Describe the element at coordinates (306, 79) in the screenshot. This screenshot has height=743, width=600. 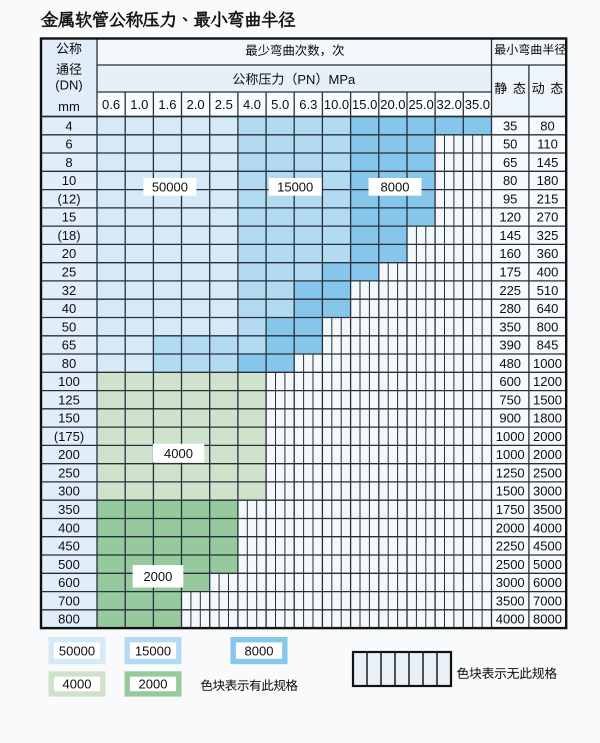
I see `svg-text: PN` at that location.